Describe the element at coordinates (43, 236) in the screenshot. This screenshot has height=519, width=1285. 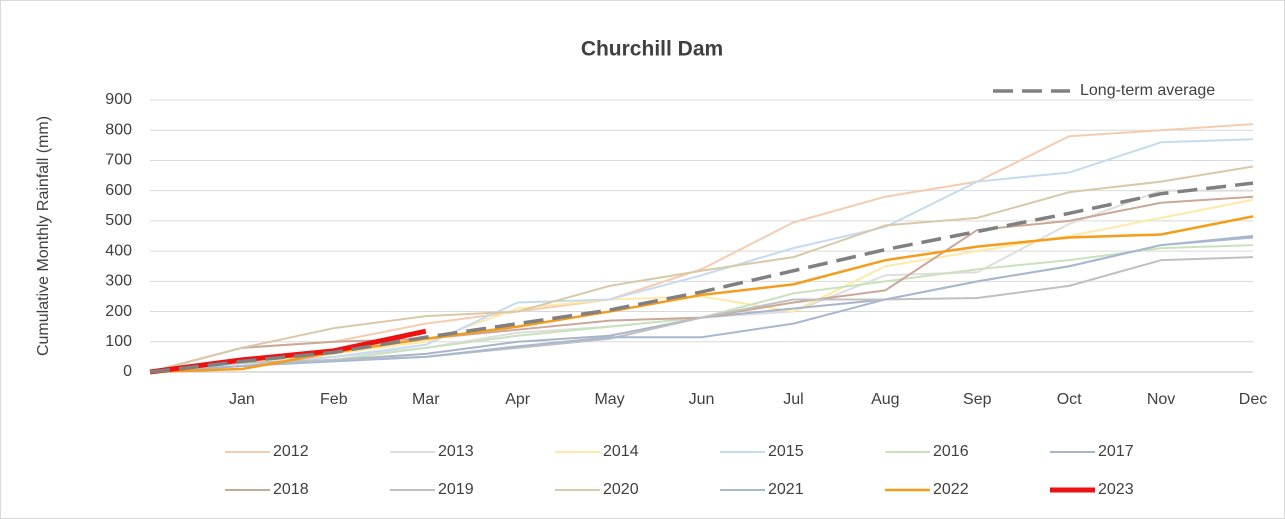
I see `y-axis-label: Cumulative Monthly Rainfall (mm)` at that location.